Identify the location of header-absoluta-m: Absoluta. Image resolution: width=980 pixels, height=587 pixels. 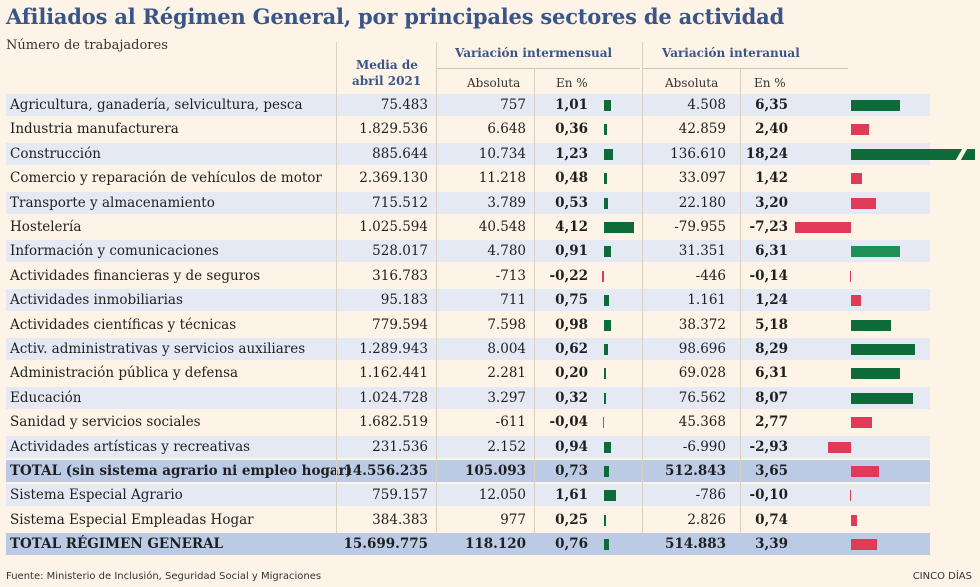
(494, 83).